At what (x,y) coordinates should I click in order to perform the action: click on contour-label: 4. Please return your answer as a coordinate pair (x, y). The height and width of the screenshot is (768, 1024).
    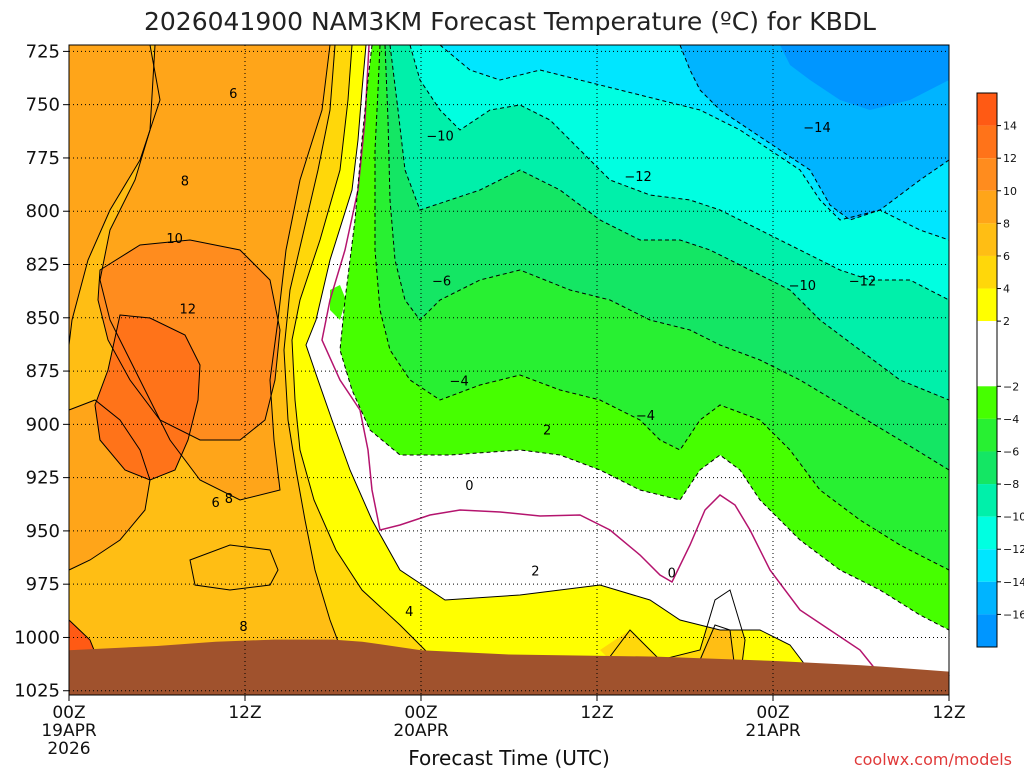
    Looking at the image, I should click on (409, 612).